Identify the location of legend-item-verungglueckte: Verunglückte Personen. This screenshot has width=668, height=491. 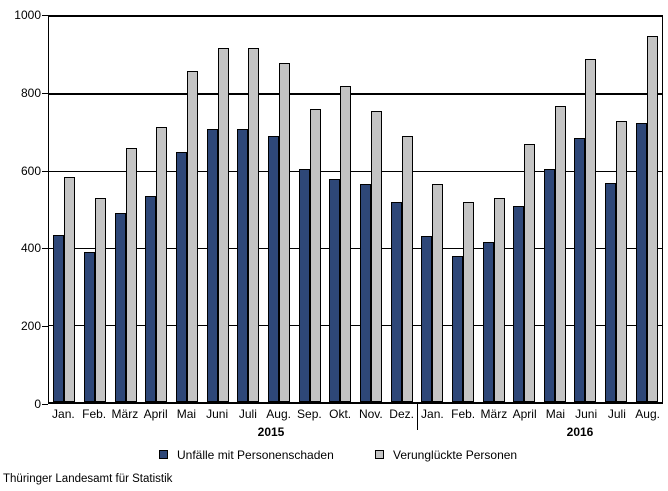
(446, 454).